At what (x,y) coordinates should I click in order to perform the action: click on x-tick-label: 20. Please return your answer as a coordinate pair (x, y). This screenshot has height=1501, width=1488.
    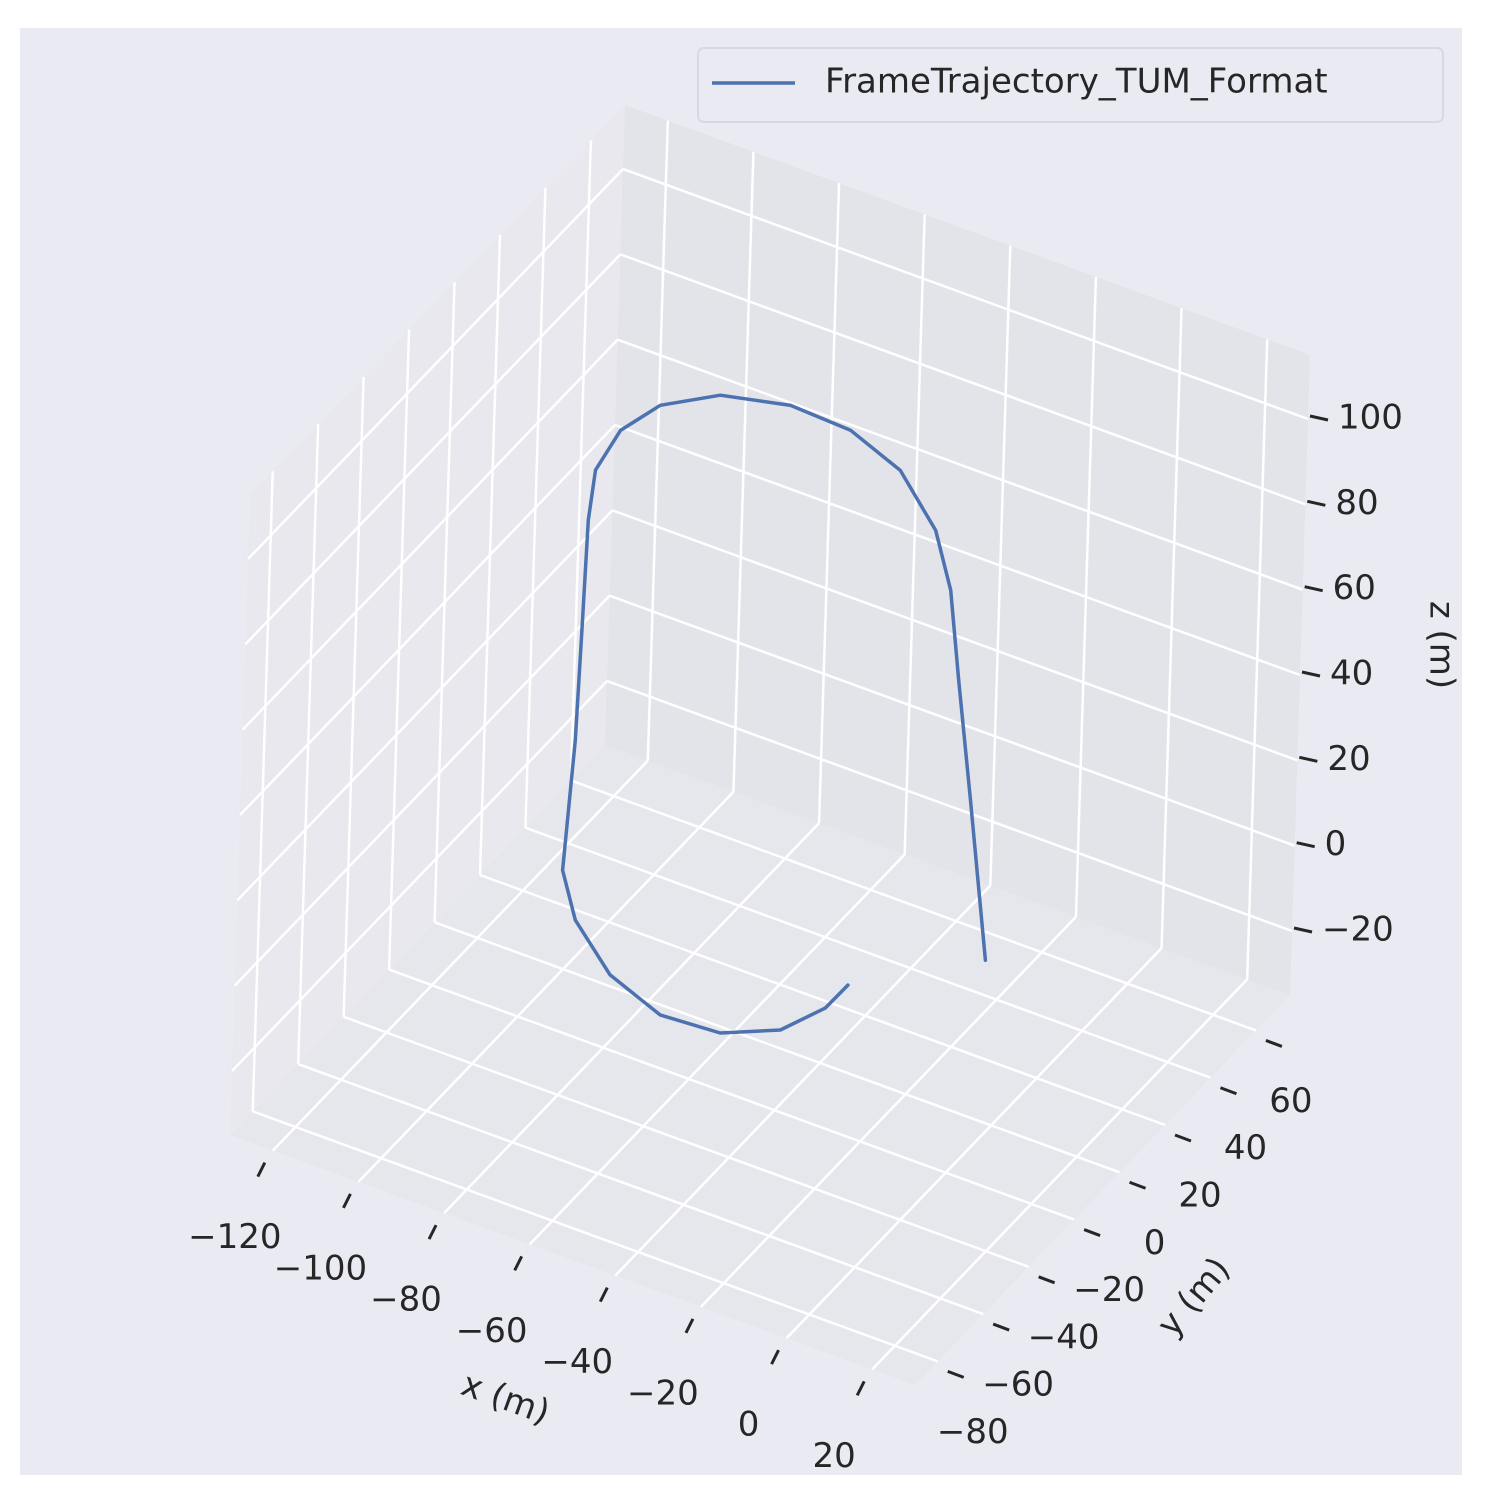
    Looking at the image, I should click on (834, 1456).